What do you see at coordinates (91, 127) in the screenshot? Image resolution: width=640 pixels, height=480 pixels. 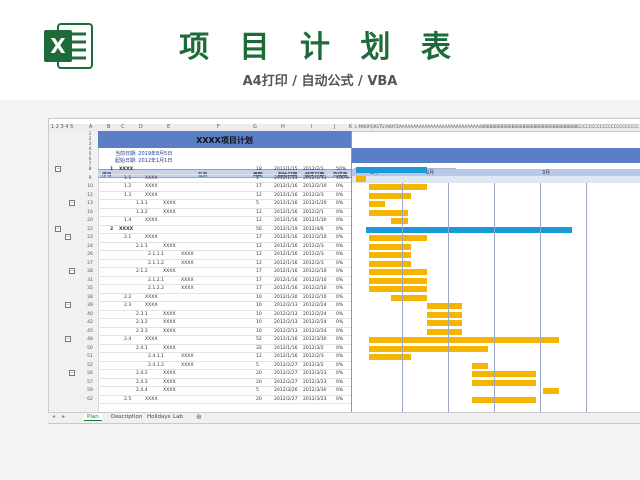 I see `column-letter: A` at bounding box center [91, 127].